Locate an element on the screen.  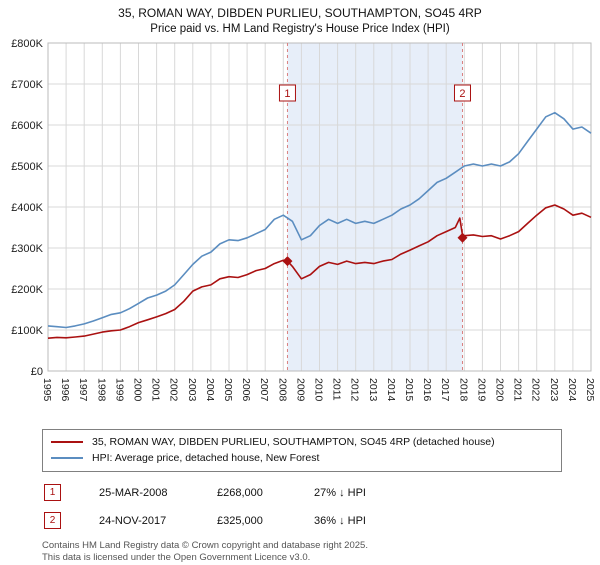
x-tick-label: 2024 is located at coordinates (572, 390).